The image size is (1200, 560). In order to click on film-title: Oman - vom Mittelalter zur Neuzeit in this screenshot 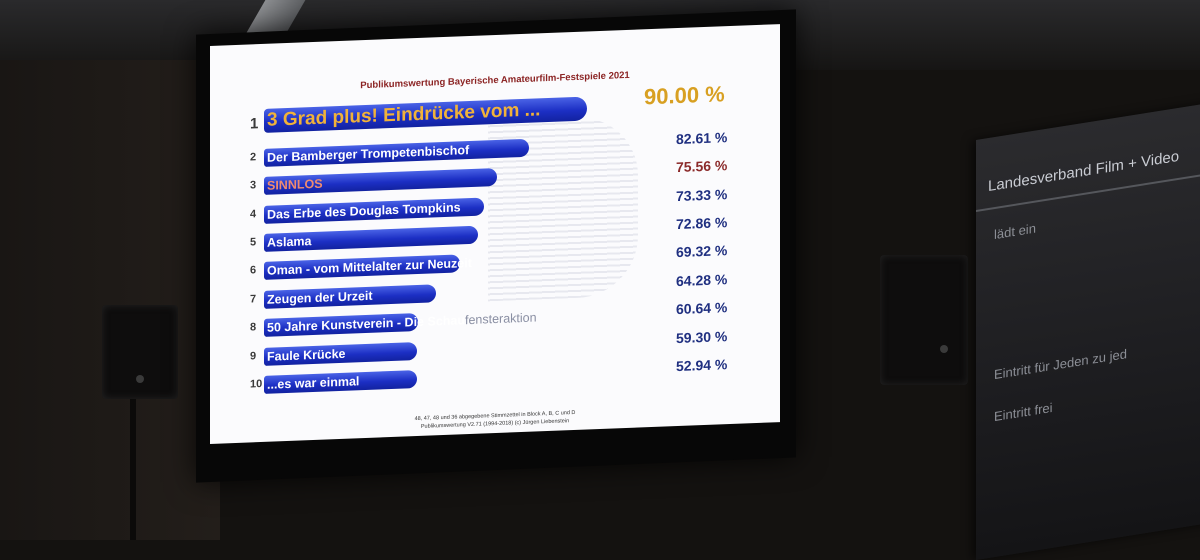, I will do `click(369, 266)`.